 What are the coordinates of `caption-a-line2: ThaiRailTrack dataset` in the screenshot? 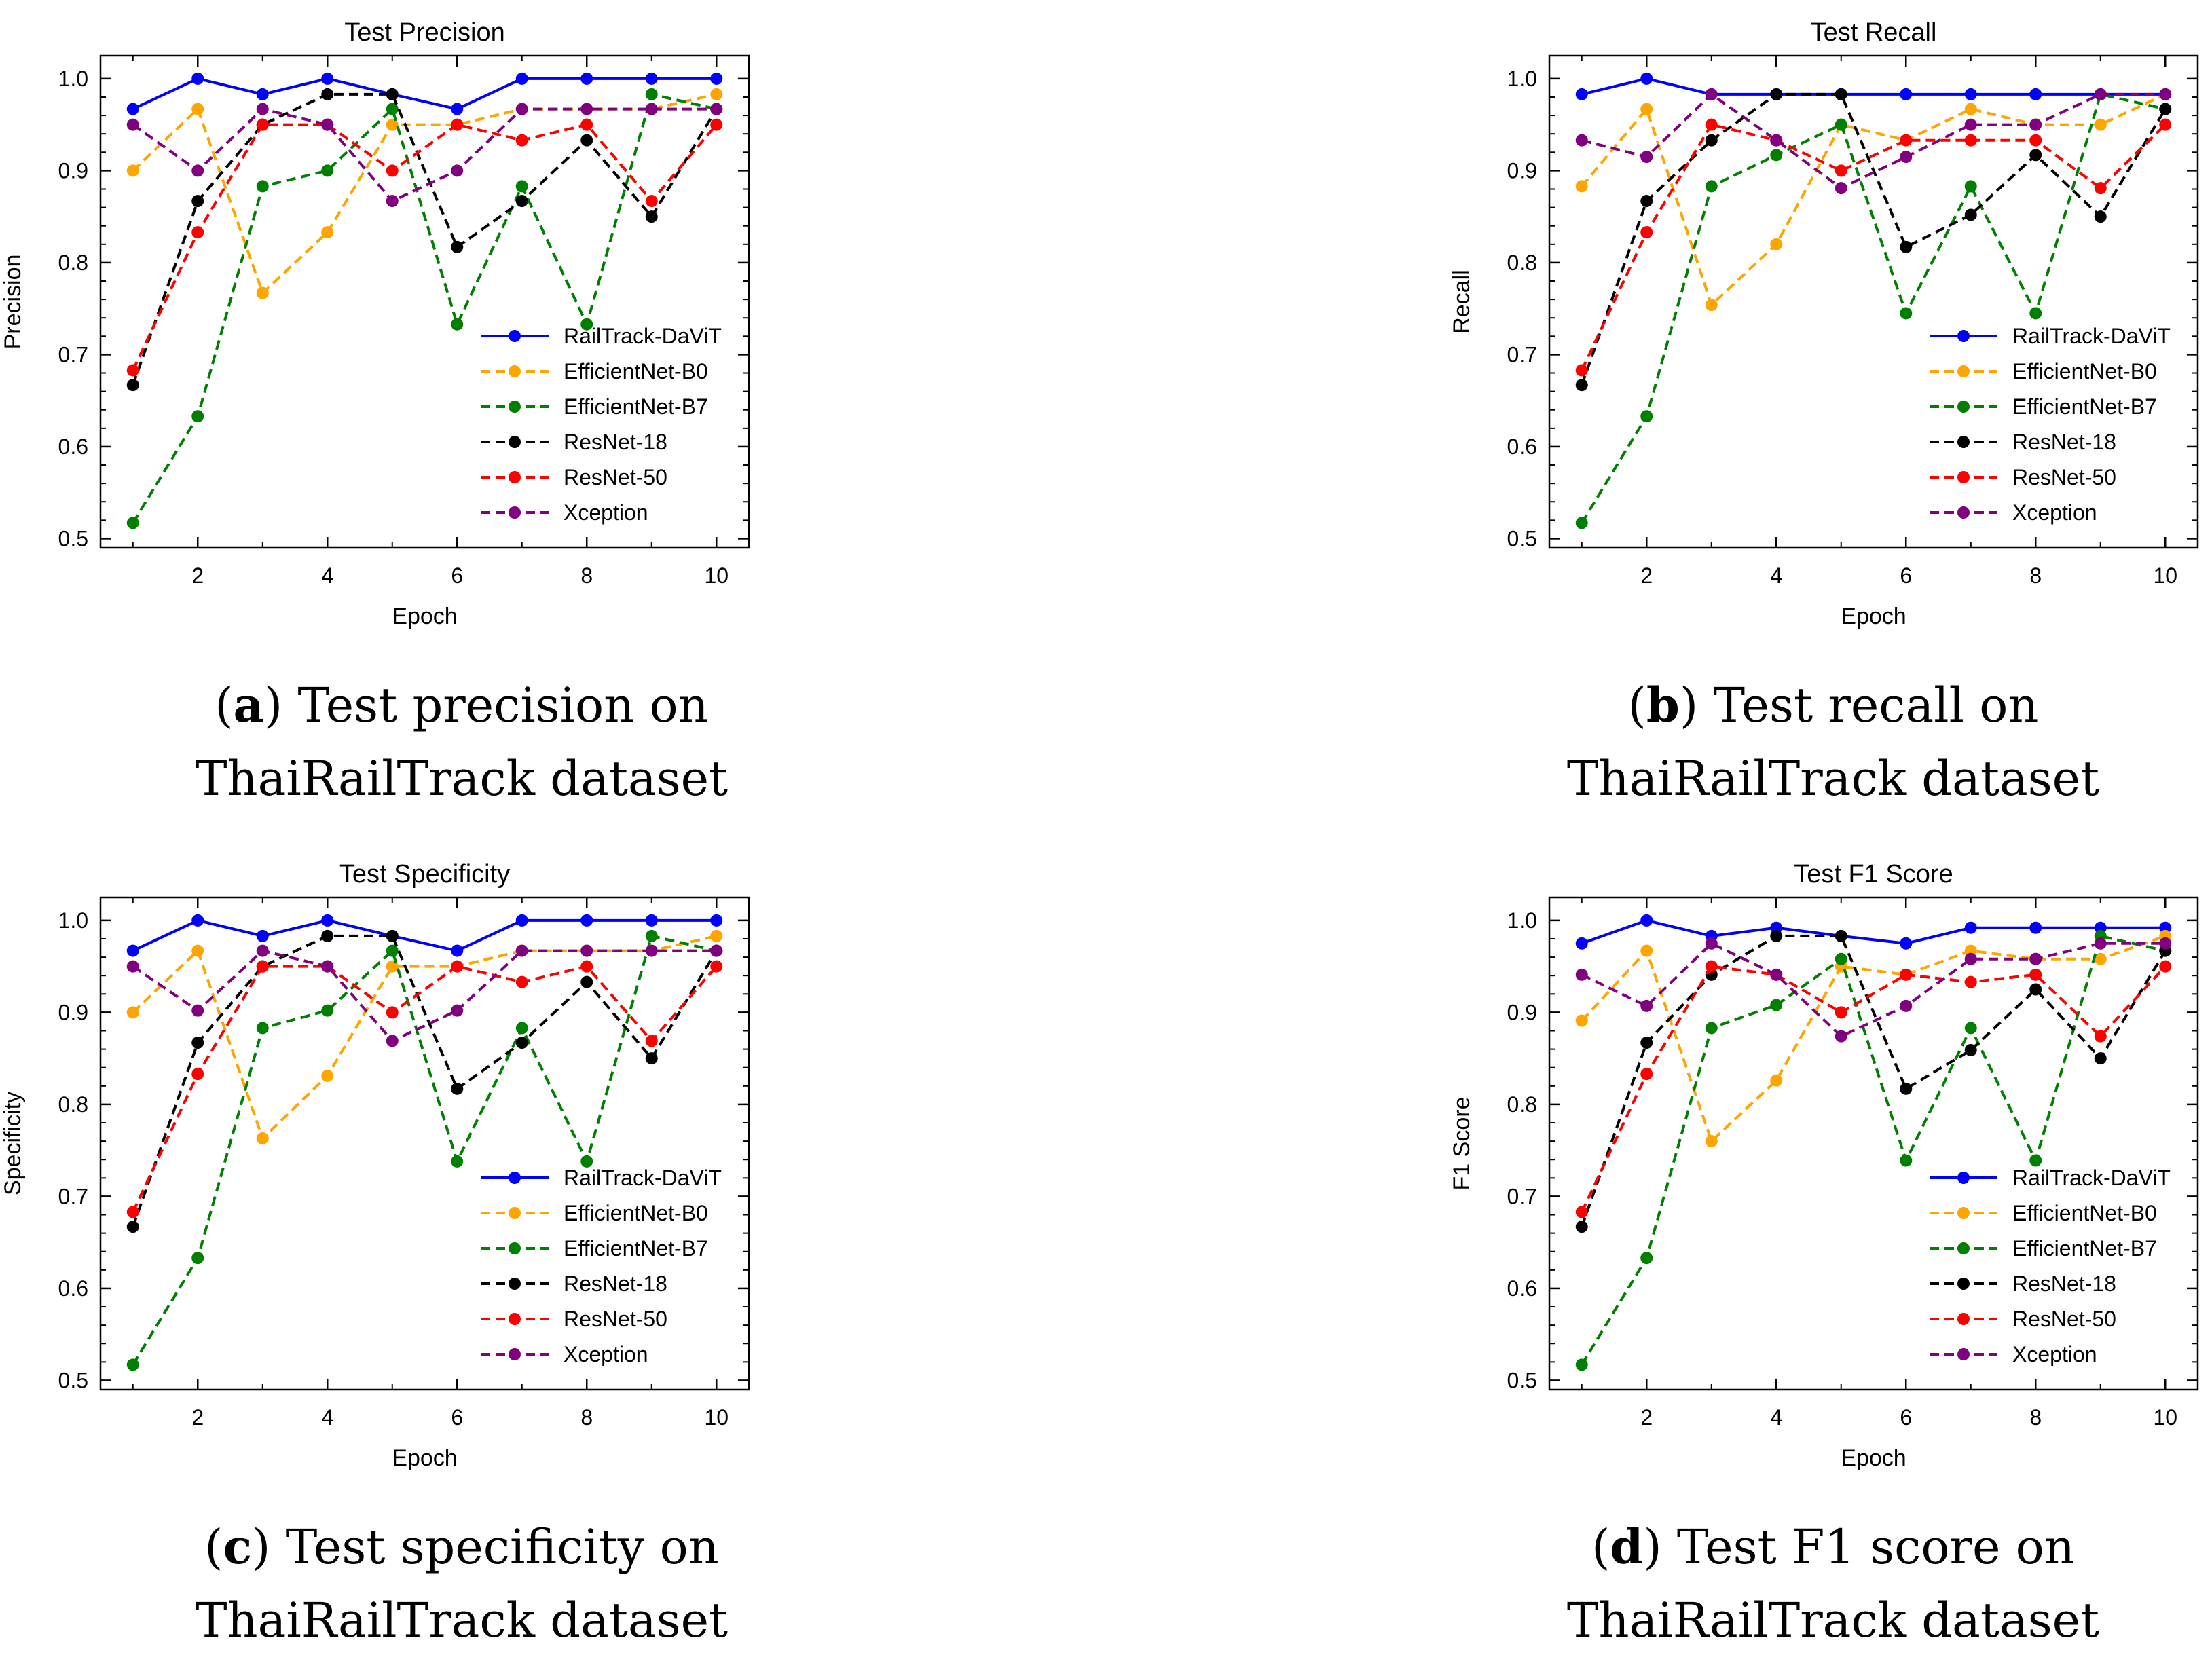 It's located at (462, 779).